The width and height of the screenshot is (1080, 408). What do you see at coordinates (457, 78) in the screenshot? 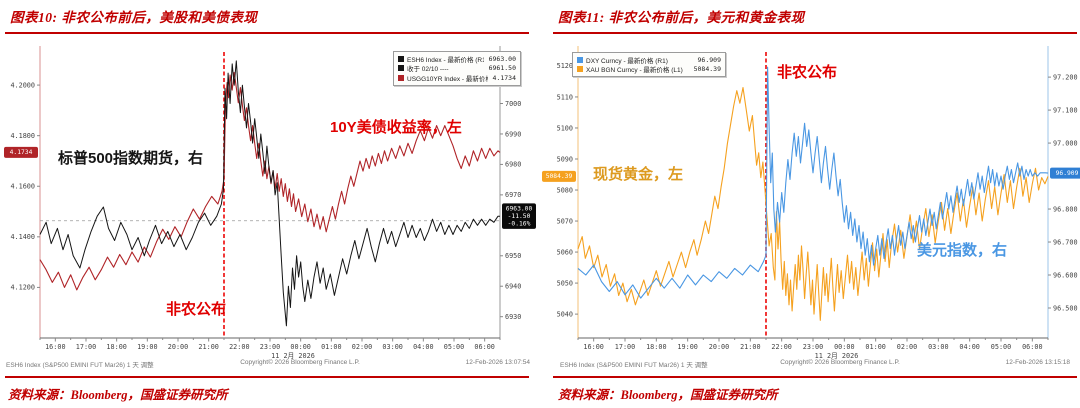
I see `legend-row: USGG10YR Index - 最新价格 (L1) 4.1734` at bounding box center [457, 78].